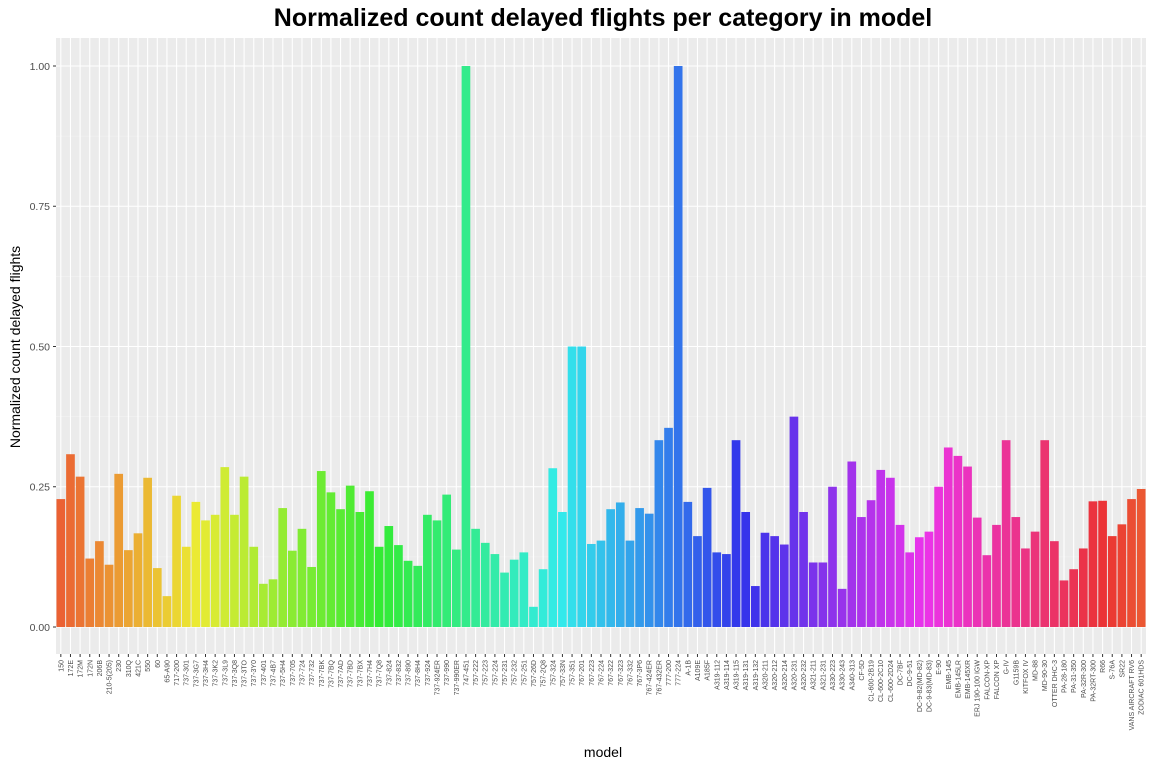 The width and height of the screenshot is (1152, 768). What do you see at coordinates (486, 673) in the screenshot?
I see `x-tick-label: 757-223` at bounding box center [486, 673].